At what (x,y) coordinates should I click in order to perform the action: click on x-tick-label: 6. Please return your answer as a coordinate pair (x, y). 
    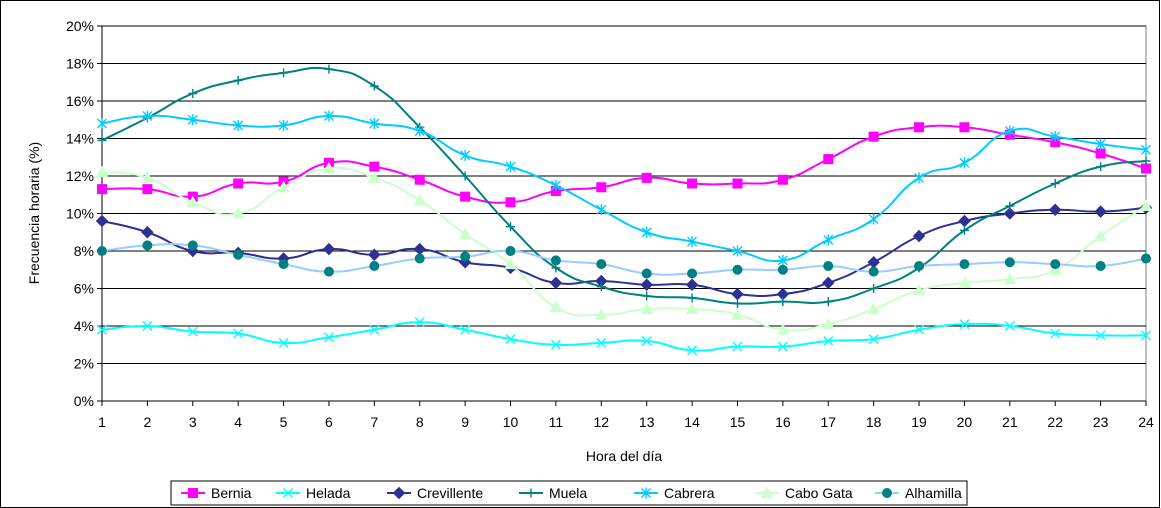
    Looking at the image, I should click on (329, 422).